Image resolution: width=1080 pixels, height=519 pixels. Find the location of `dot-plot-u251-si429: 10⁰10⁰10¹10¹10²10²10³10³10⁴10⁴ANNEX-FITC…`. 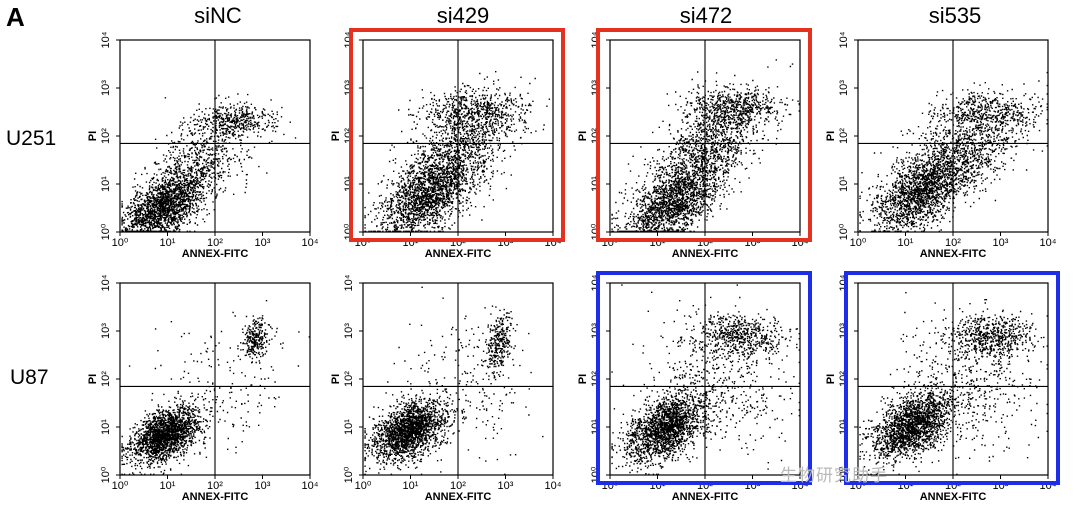

dot-plot-u251-si429: 10⁰10⁰10¹10¹10²10²10³10³10⁴10⁴ANNEX-FITC… is located at coordinates (446, 145).